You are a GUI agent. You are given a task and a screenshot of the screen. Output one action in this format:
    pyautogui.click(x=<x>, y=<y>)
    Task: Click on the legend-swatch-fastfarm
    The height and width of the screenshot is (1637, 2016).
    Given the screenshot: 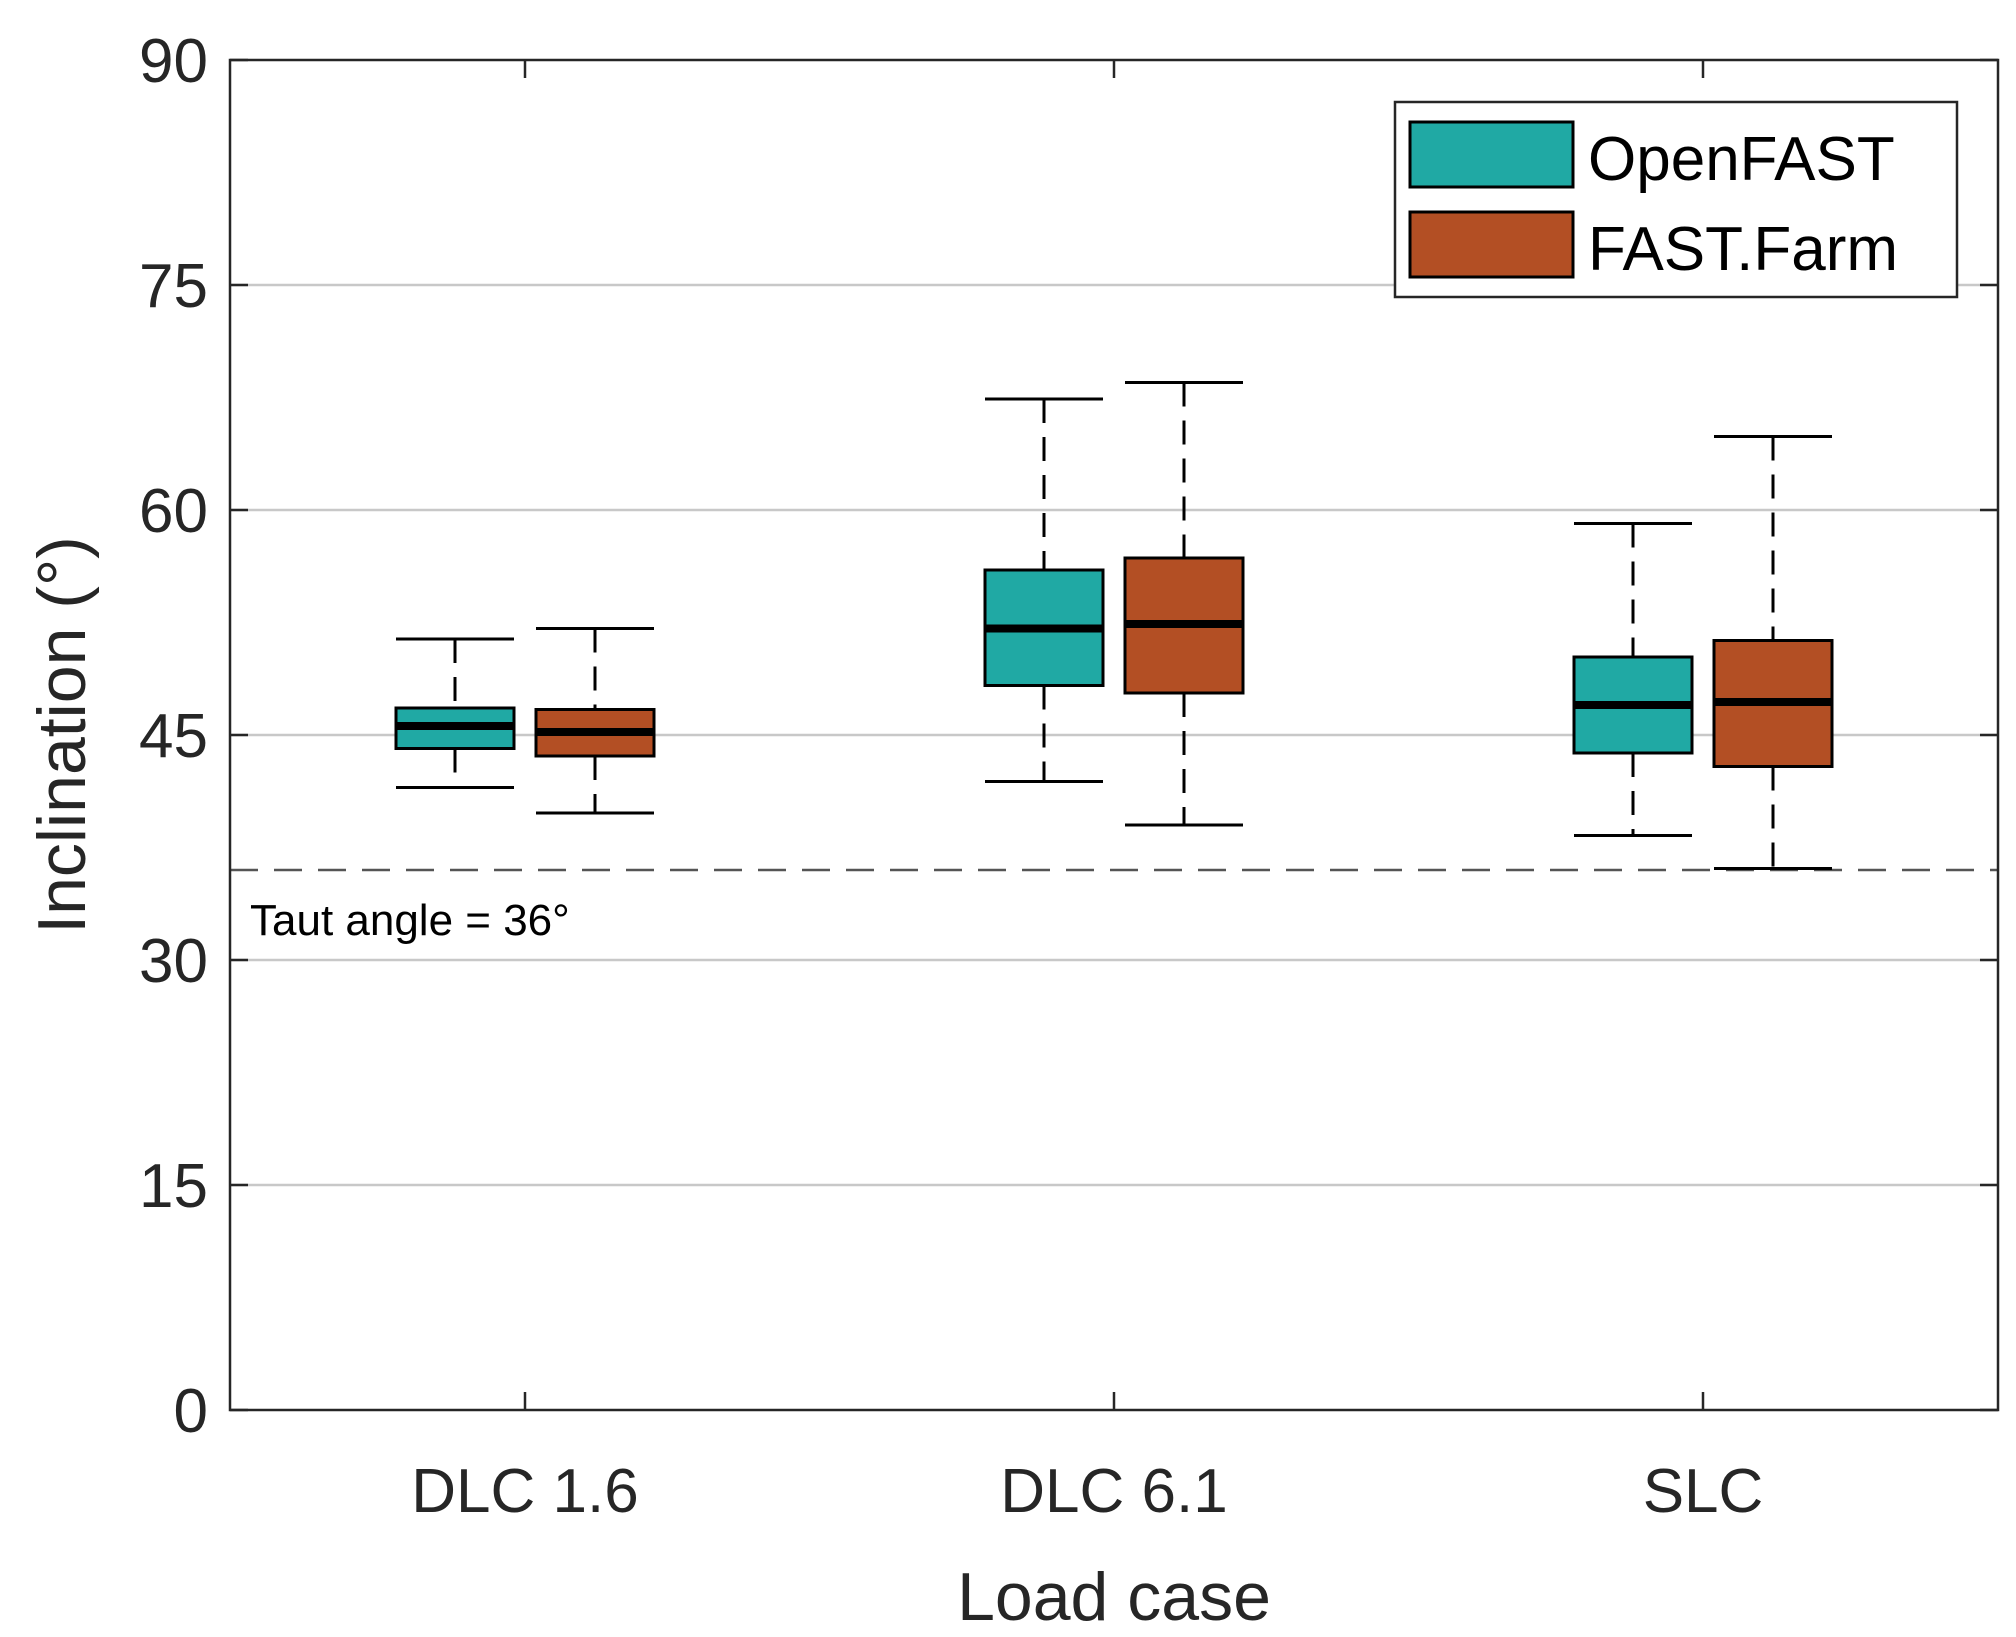 What is the action you would take?
    pyautogui.click(x=1491, y=244)
    